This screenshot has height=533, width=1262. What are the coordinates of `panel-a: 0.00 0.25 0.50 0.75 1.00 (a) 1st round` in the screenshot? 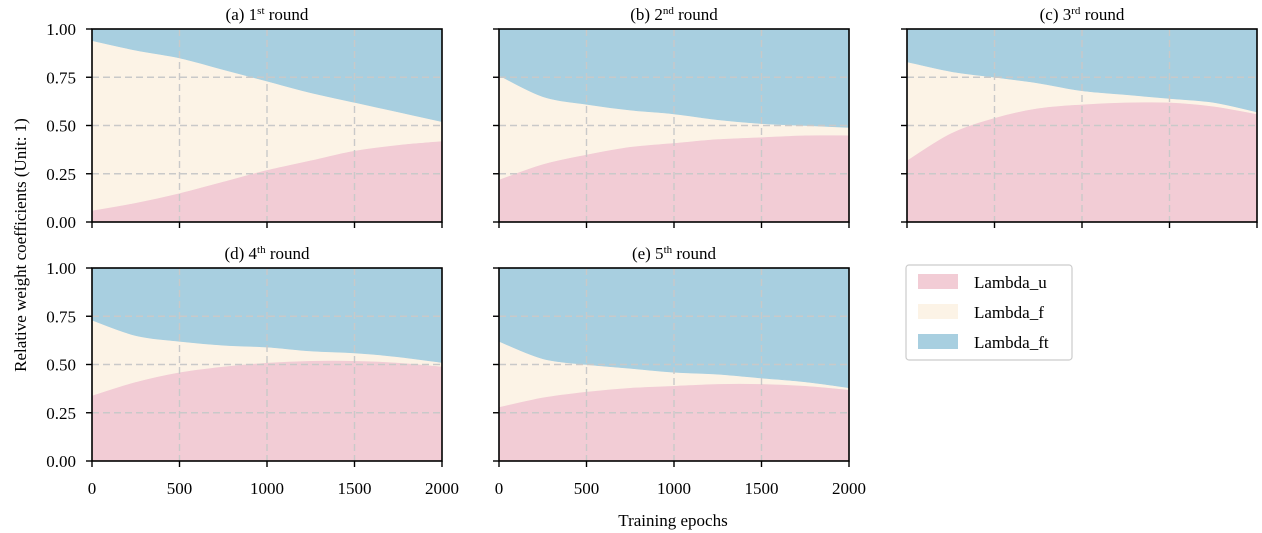 It's located at (244, 118).